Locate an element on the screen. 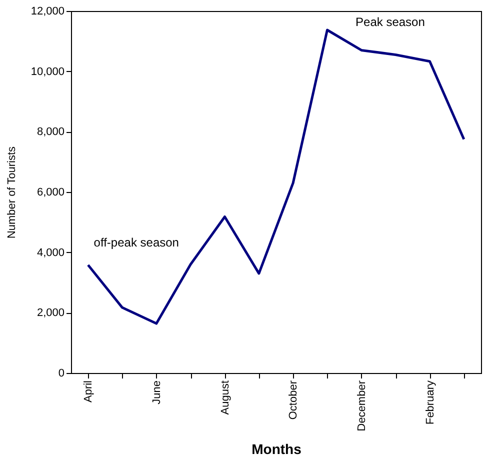 The height and width of the screenshot is (468, 491). y-tick-label: 0 is located at coordinates (61, 374).